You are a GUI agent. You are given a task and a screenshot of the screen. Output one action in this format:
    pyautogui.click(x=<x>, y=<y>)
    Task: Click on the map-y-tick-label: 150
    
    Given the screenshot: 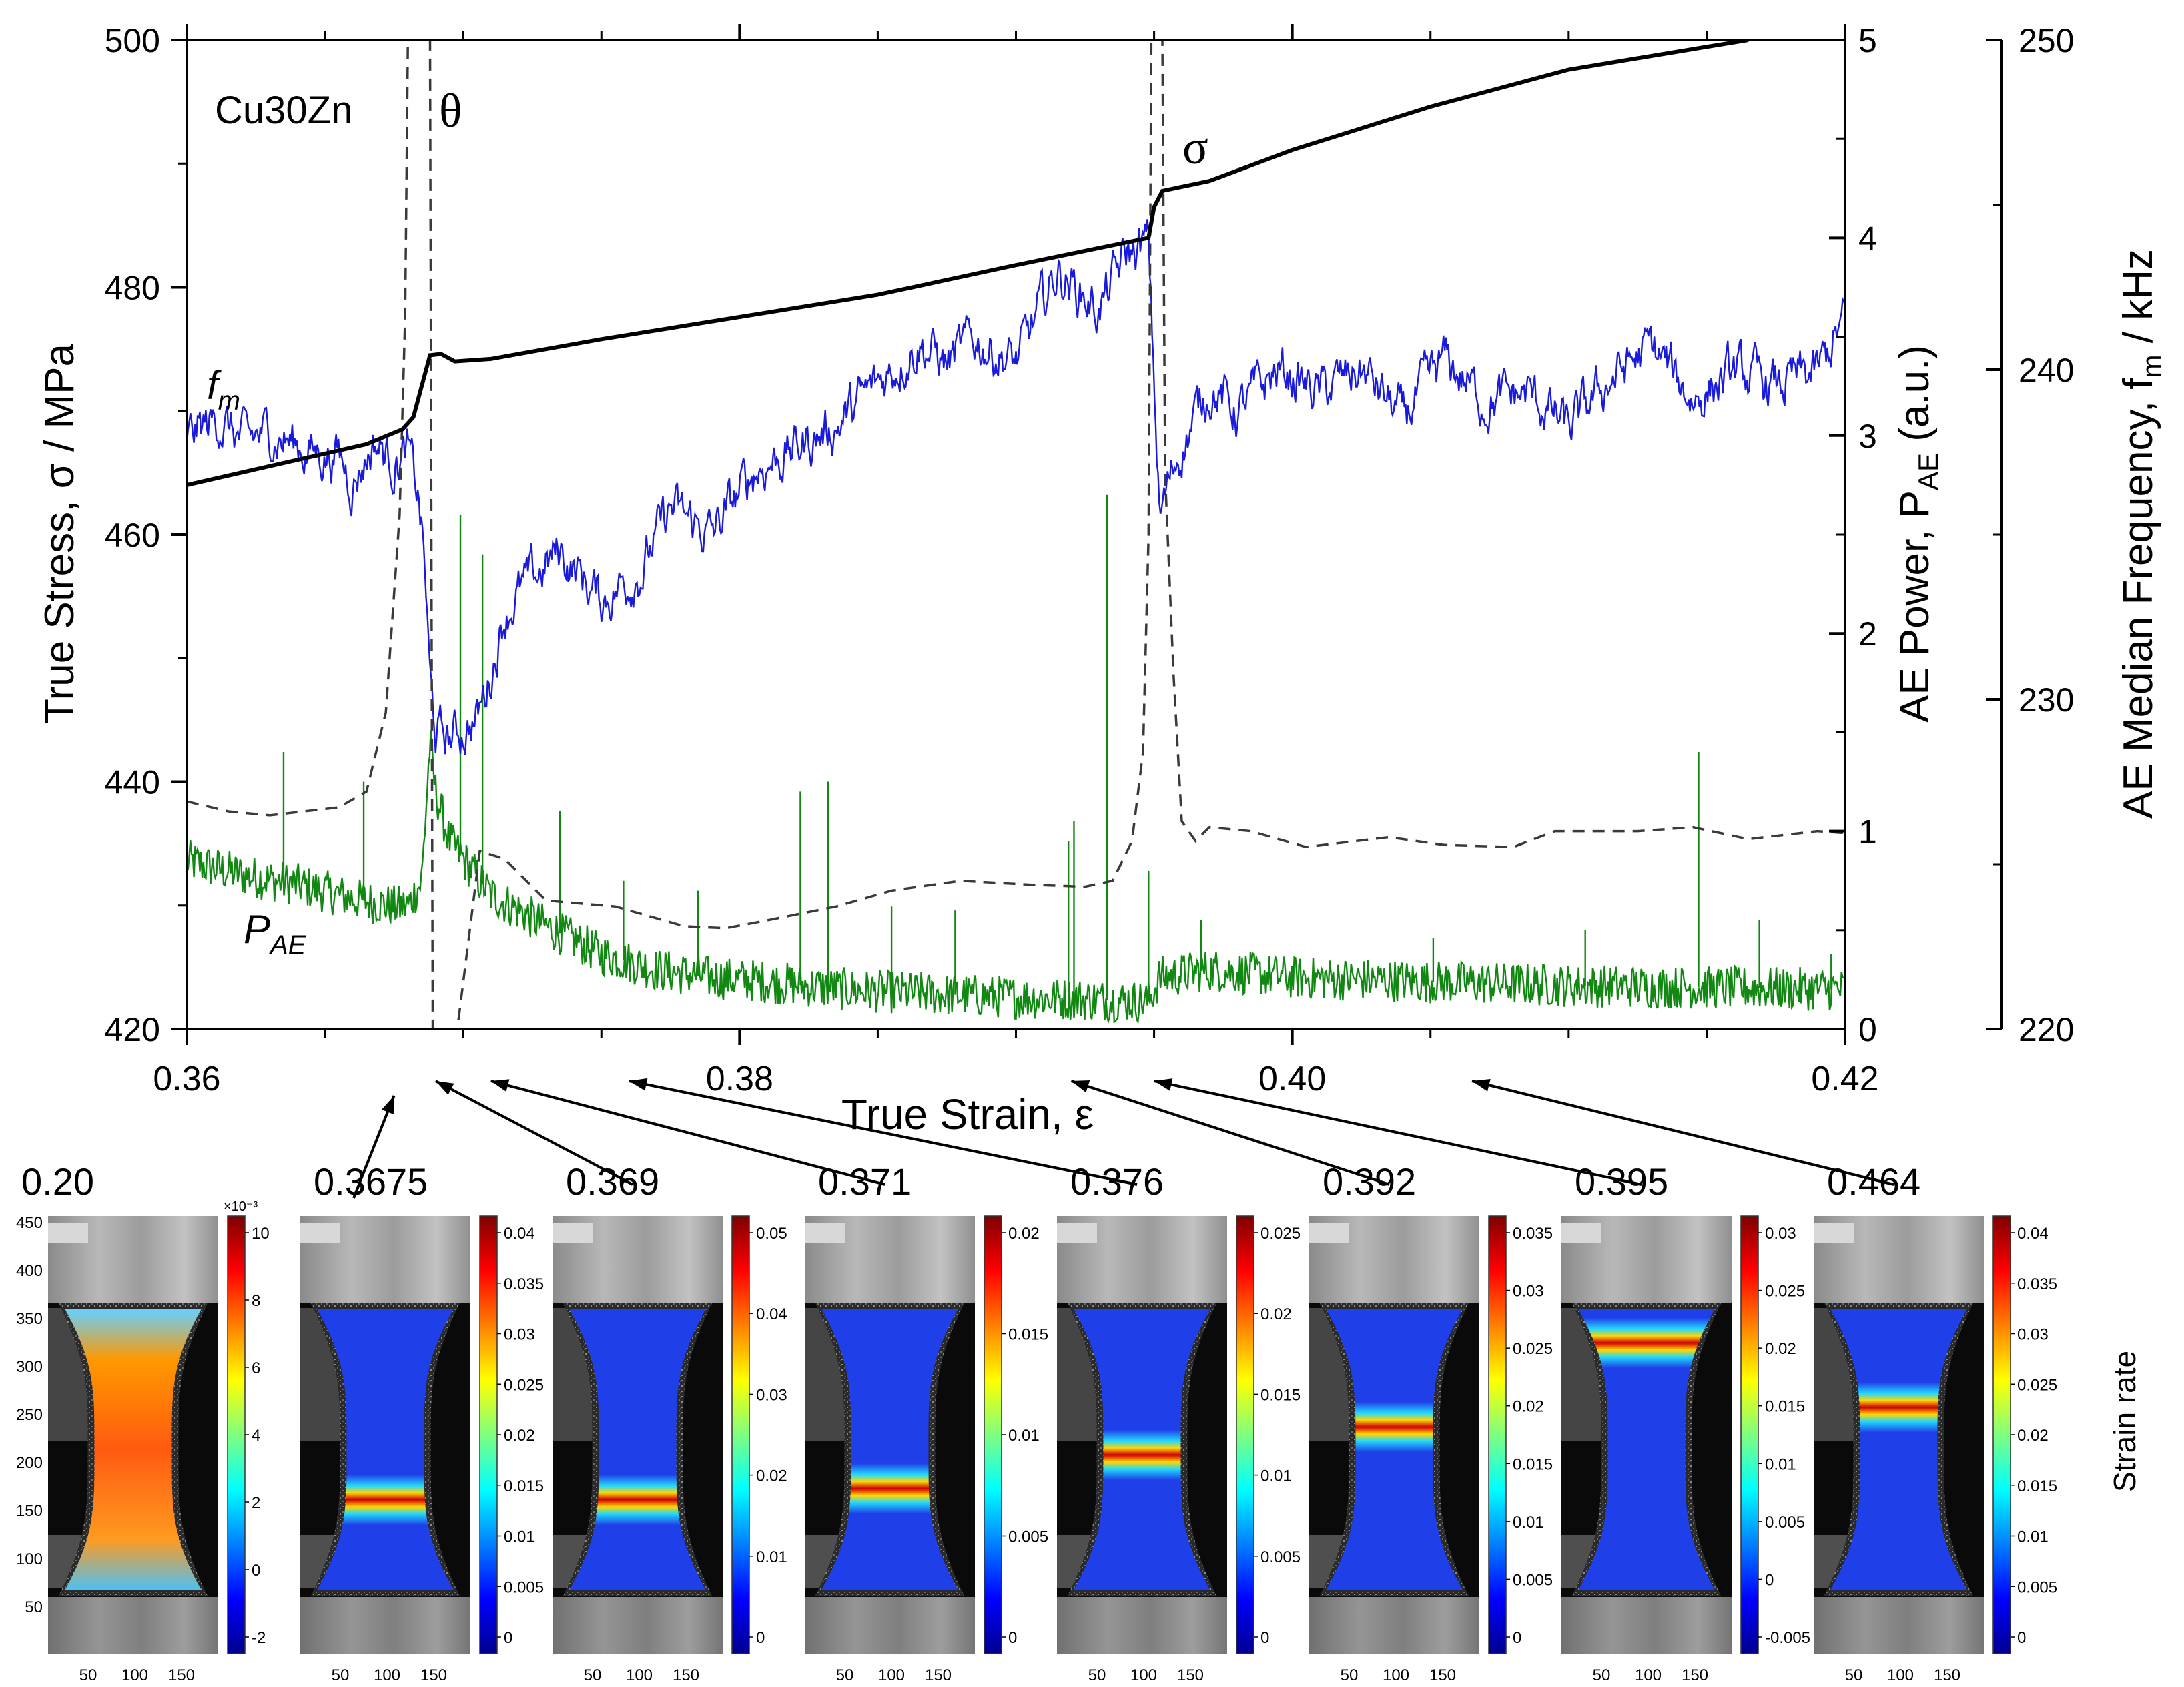 What is the action you would take?
    pyautogui.click(x=29, y=1511)
    